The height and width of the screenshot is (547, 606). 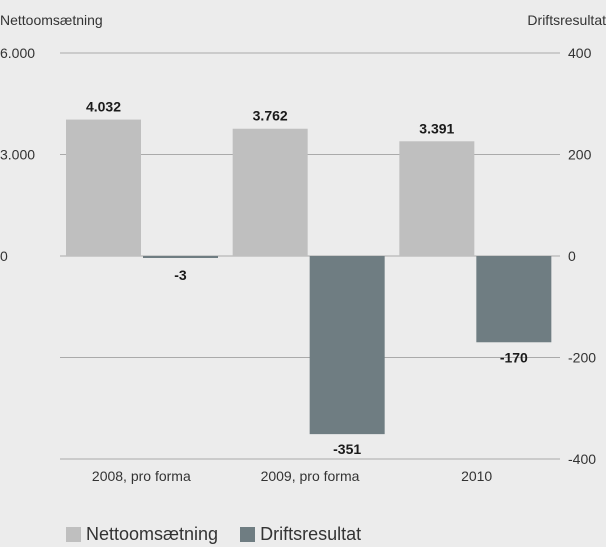 I want to click on left-tick-label: 6.000, so click(x=17, y=53).